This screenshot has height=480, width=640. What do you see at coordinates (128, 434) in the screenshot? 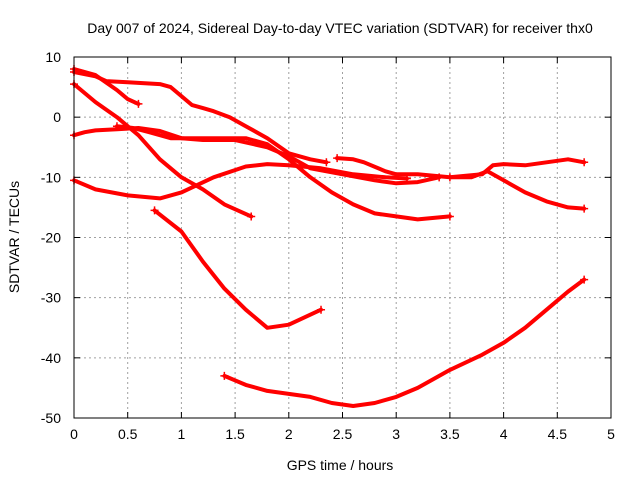
I see `x-tick-label: 0.5` at bounding box center [128, 434].